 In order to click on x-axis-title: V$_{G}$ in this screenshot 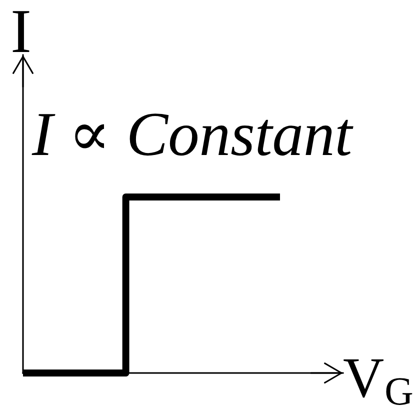, I will do `click(378, 382)`.